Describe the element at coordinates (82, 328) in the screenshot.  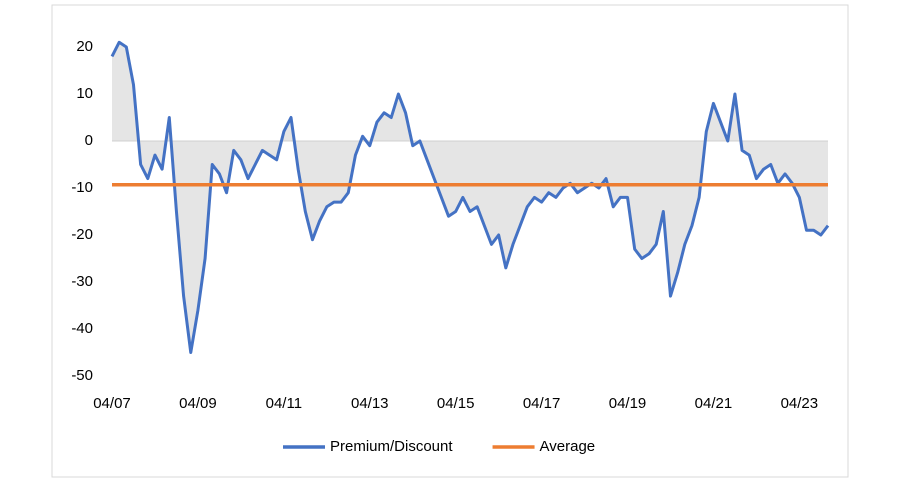
I see `y-tick-label: -40` at that location.